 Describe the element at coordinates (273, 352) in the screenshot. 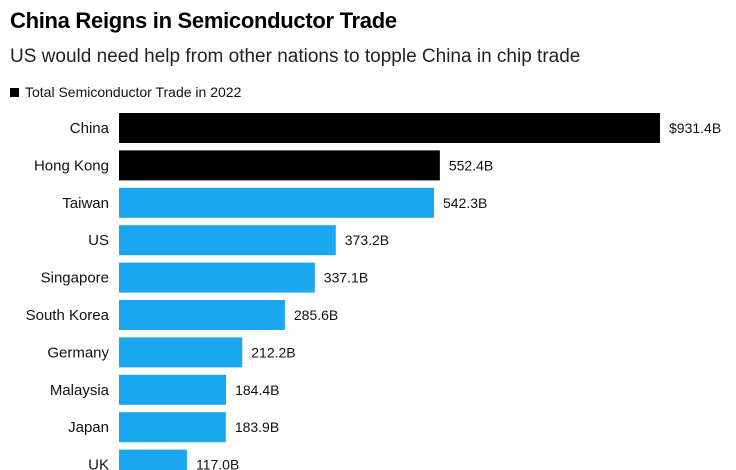

I see `value-label-germany: 212.2B` at that location.